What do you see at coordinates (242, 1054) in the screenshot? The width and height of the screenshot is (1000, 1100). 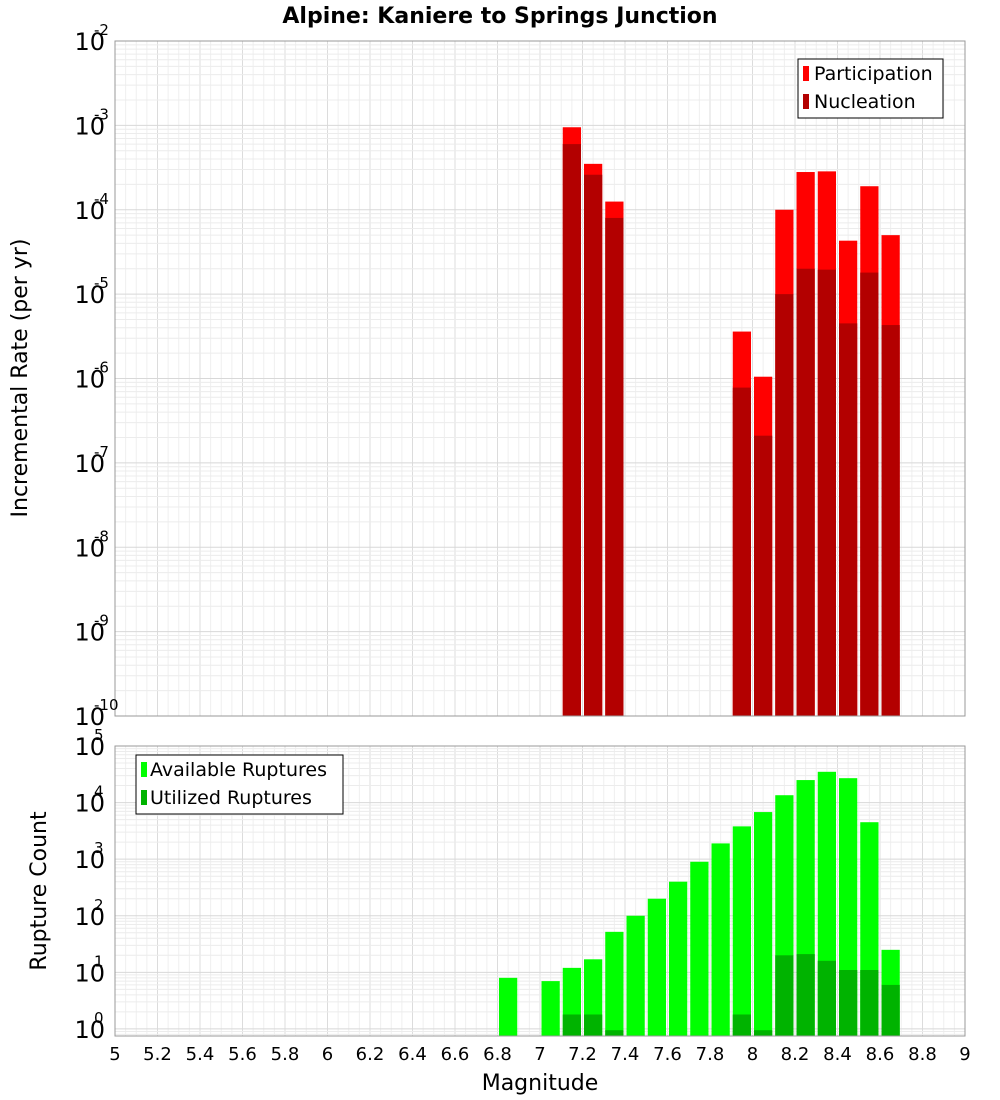 I see `x-tick-label: 5.6` at bounding box center [242, 1054].